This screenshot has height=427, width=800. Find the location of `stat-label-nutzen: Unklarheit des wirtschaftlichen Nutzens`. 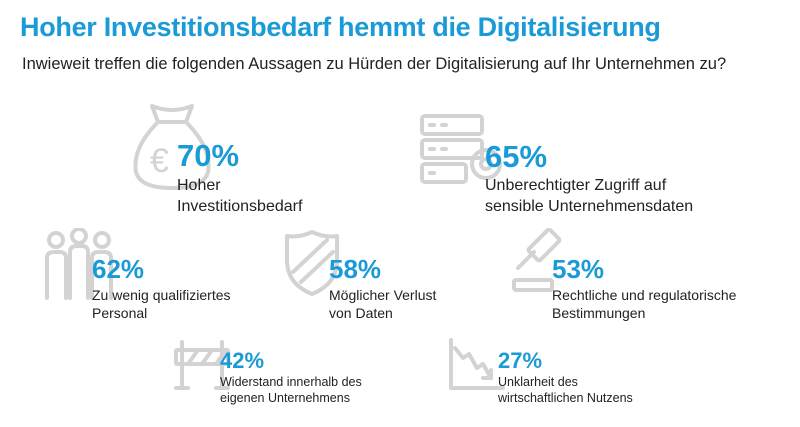

stat-label-nutzen: Unklarheit des wirtschaftlichen Nutzens is located at coordinates (565, 390).